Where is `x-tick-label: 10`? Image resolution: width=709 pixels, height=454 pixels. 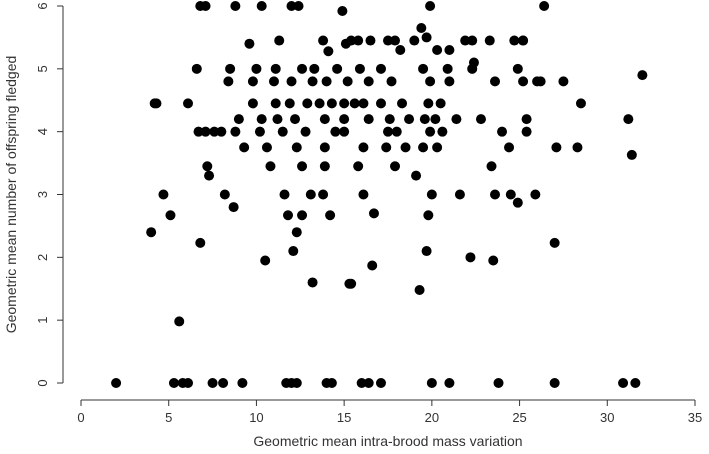
x-tick-label: 10 is located at coordinates (256, 417).